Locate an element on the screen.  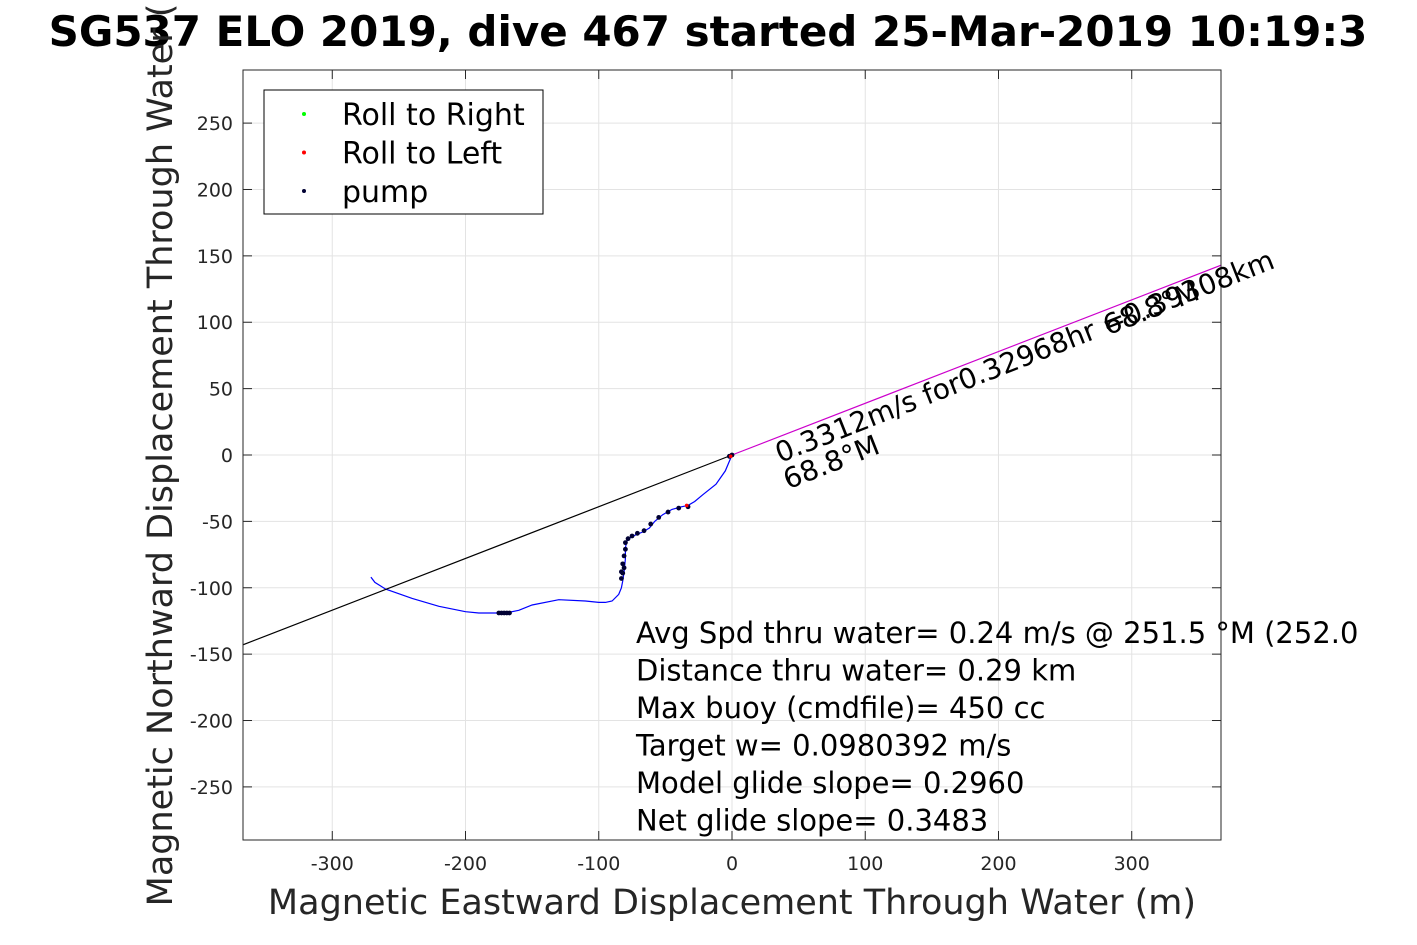
x-tick-label: 200 is located at coordinates (998, 864).